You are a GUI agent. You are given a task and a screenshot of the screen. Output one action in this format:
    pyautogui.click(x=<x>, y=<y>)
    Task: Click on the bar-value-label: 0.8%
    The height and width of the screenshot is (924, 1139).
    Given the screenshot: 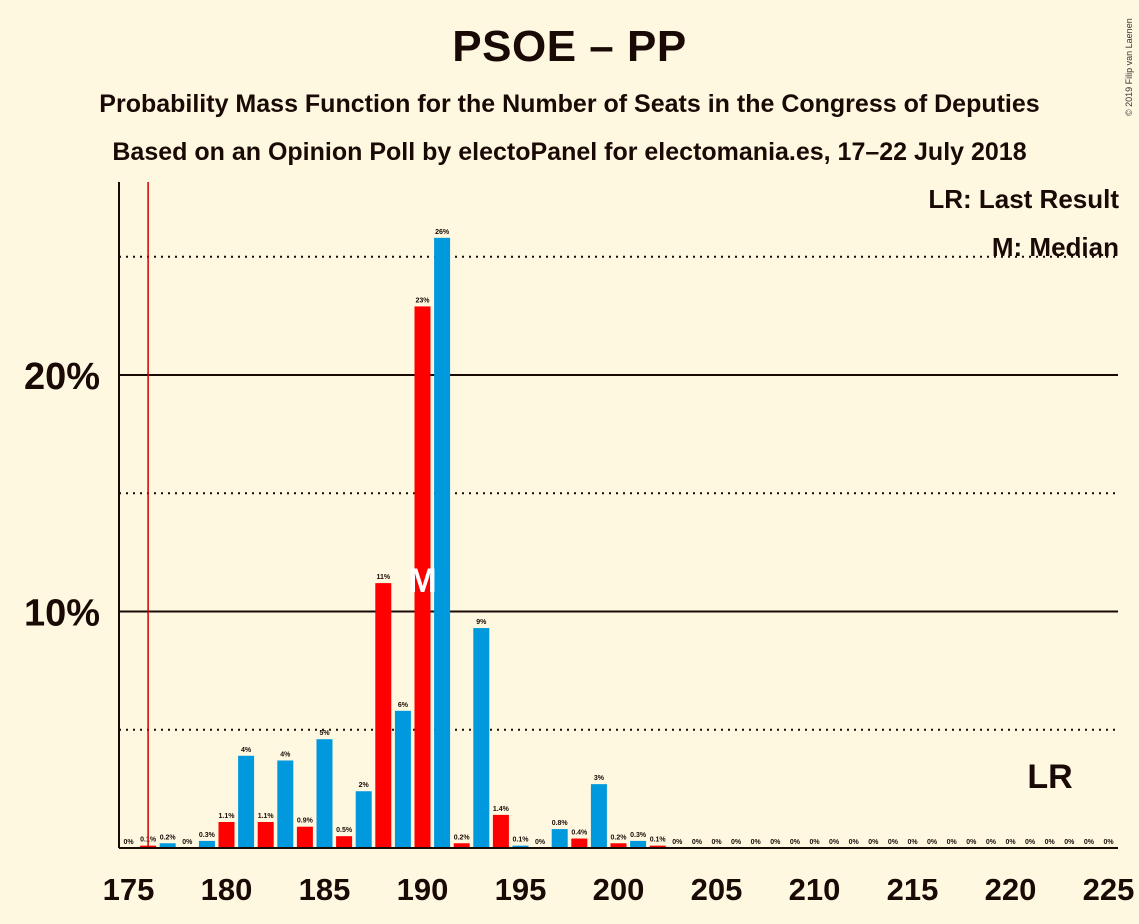 What is the action you would take?
    pyautogui.click(x=560, y=823)
    